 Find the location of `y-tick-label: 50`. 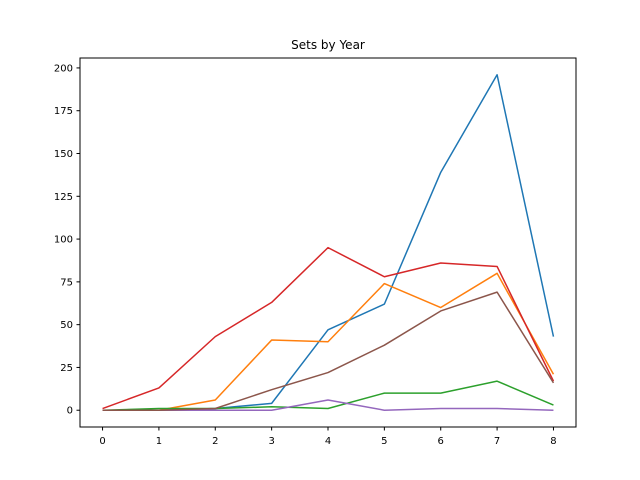

y-tick-label: 50 is located at coordinates (66, 325).